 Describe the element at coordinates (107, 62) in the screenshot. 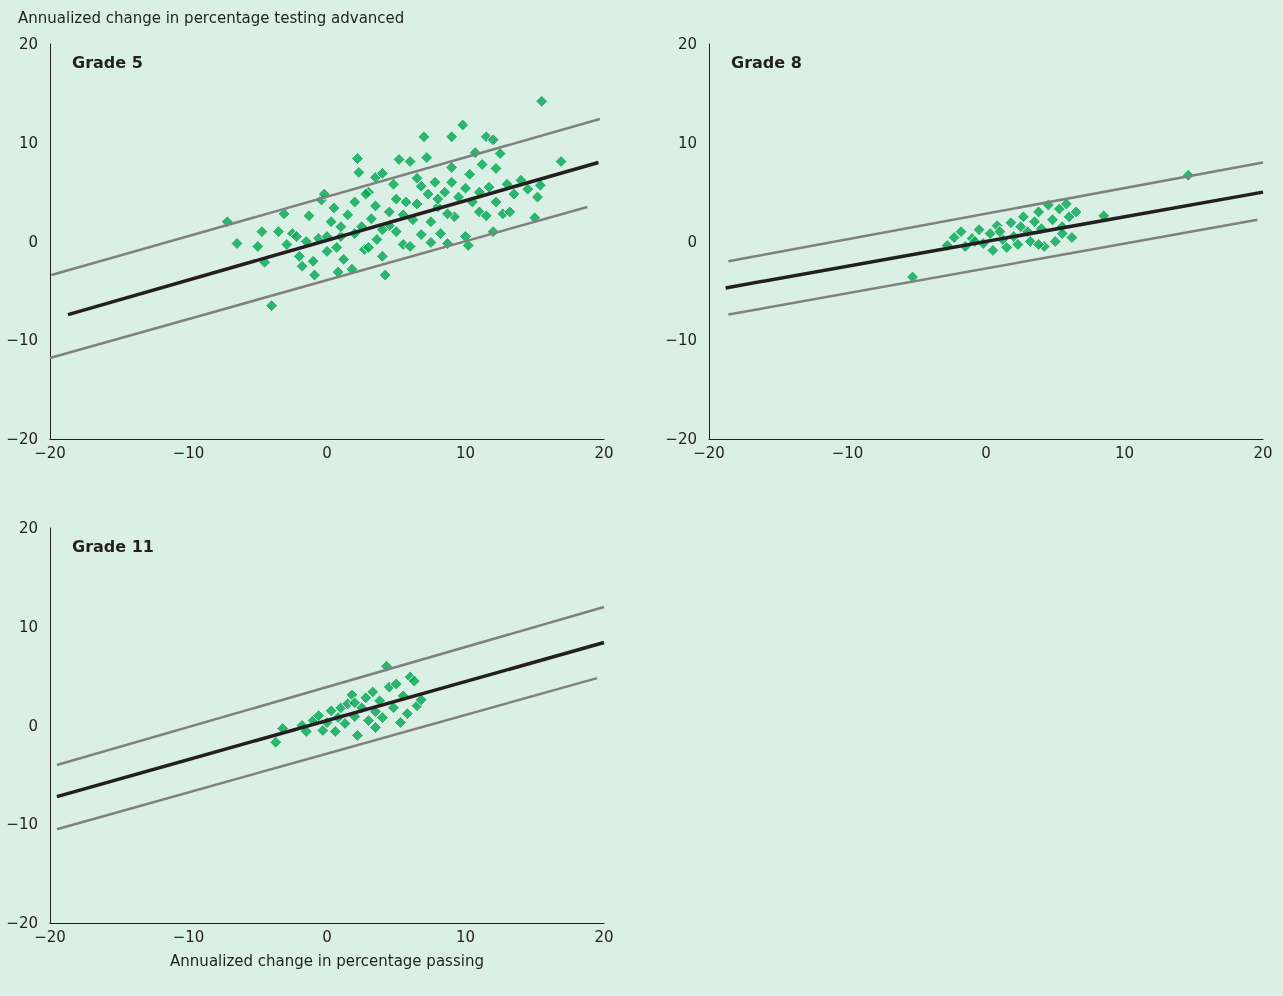

I see `text: Grade 5` at that location.